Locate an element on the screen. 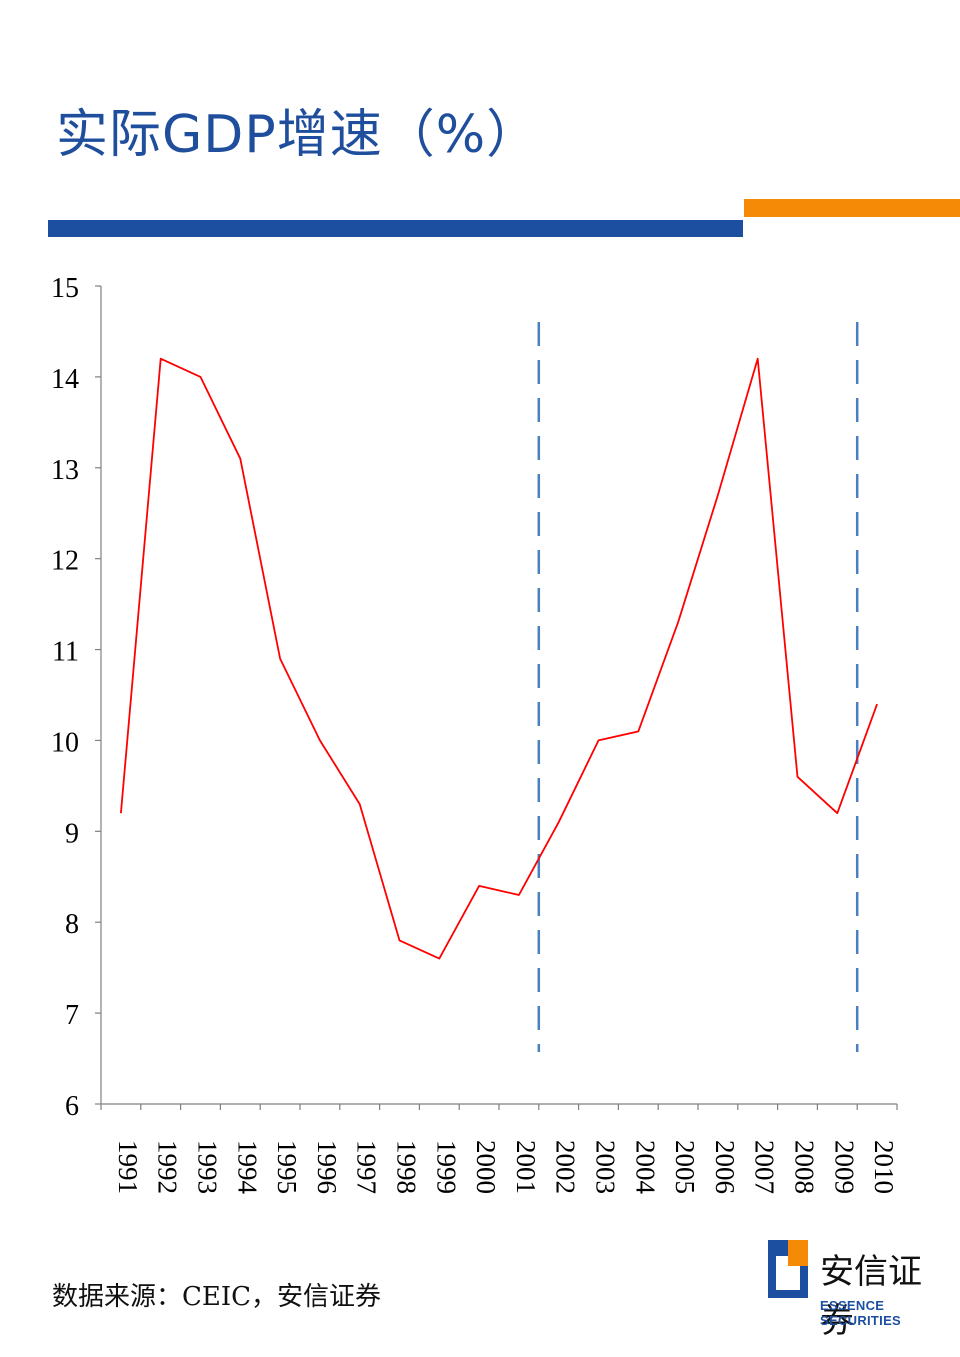 Image resolution: width=960 pixels, height=1357 pixels. x-tick-label: 2003 is located at coordinates (606, 1167).